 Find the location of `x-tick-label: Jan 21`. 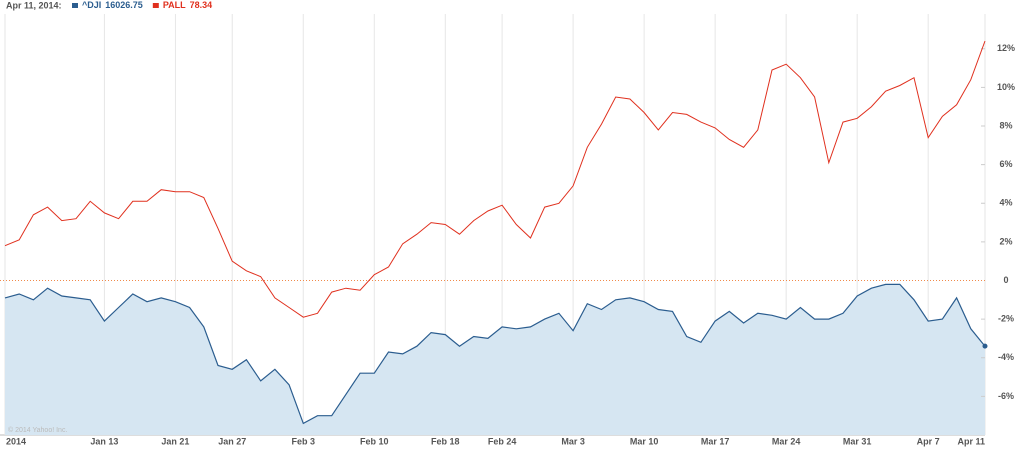

x-tick-label: Jan 21 is located at coordinates (175, 441).